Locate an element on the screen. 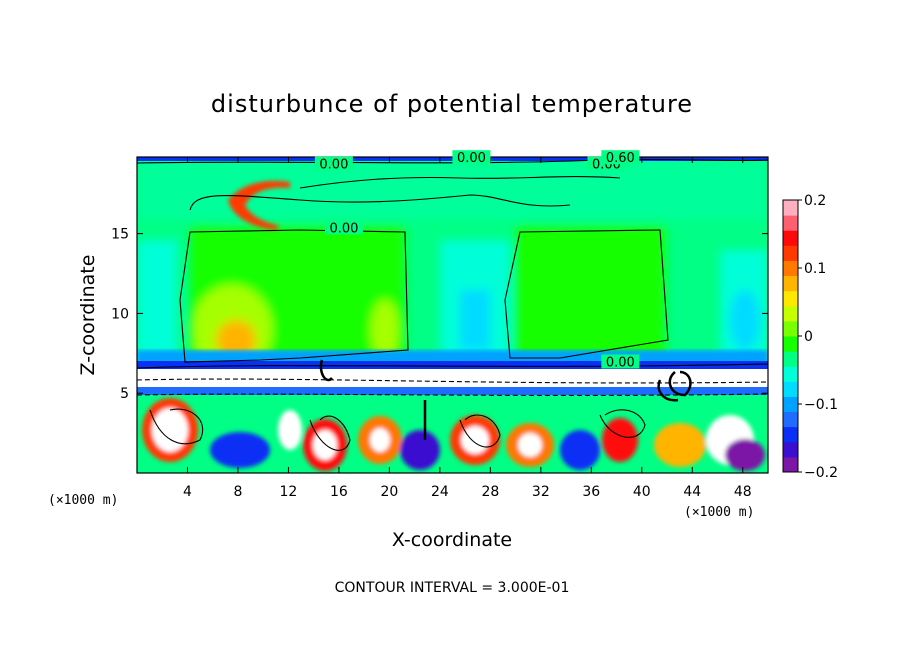  x-tick-label: 28 is located at coordinates (490, 492).